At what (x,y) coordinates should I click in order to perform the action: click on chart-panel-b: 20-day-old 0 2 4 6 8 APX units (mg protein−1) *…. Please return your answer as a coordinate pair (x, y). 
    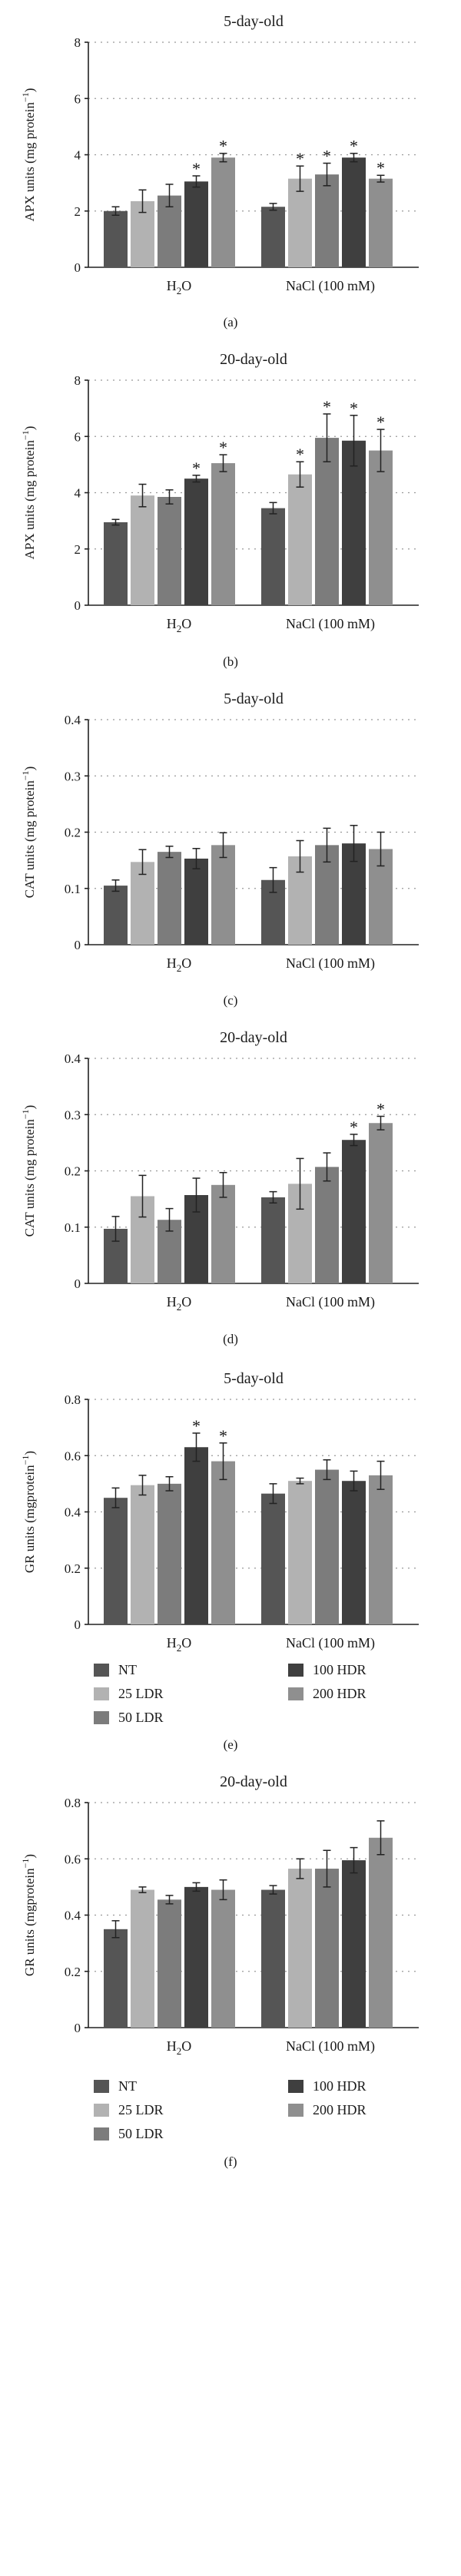
    Looking at the image, I should click on (219, 510).